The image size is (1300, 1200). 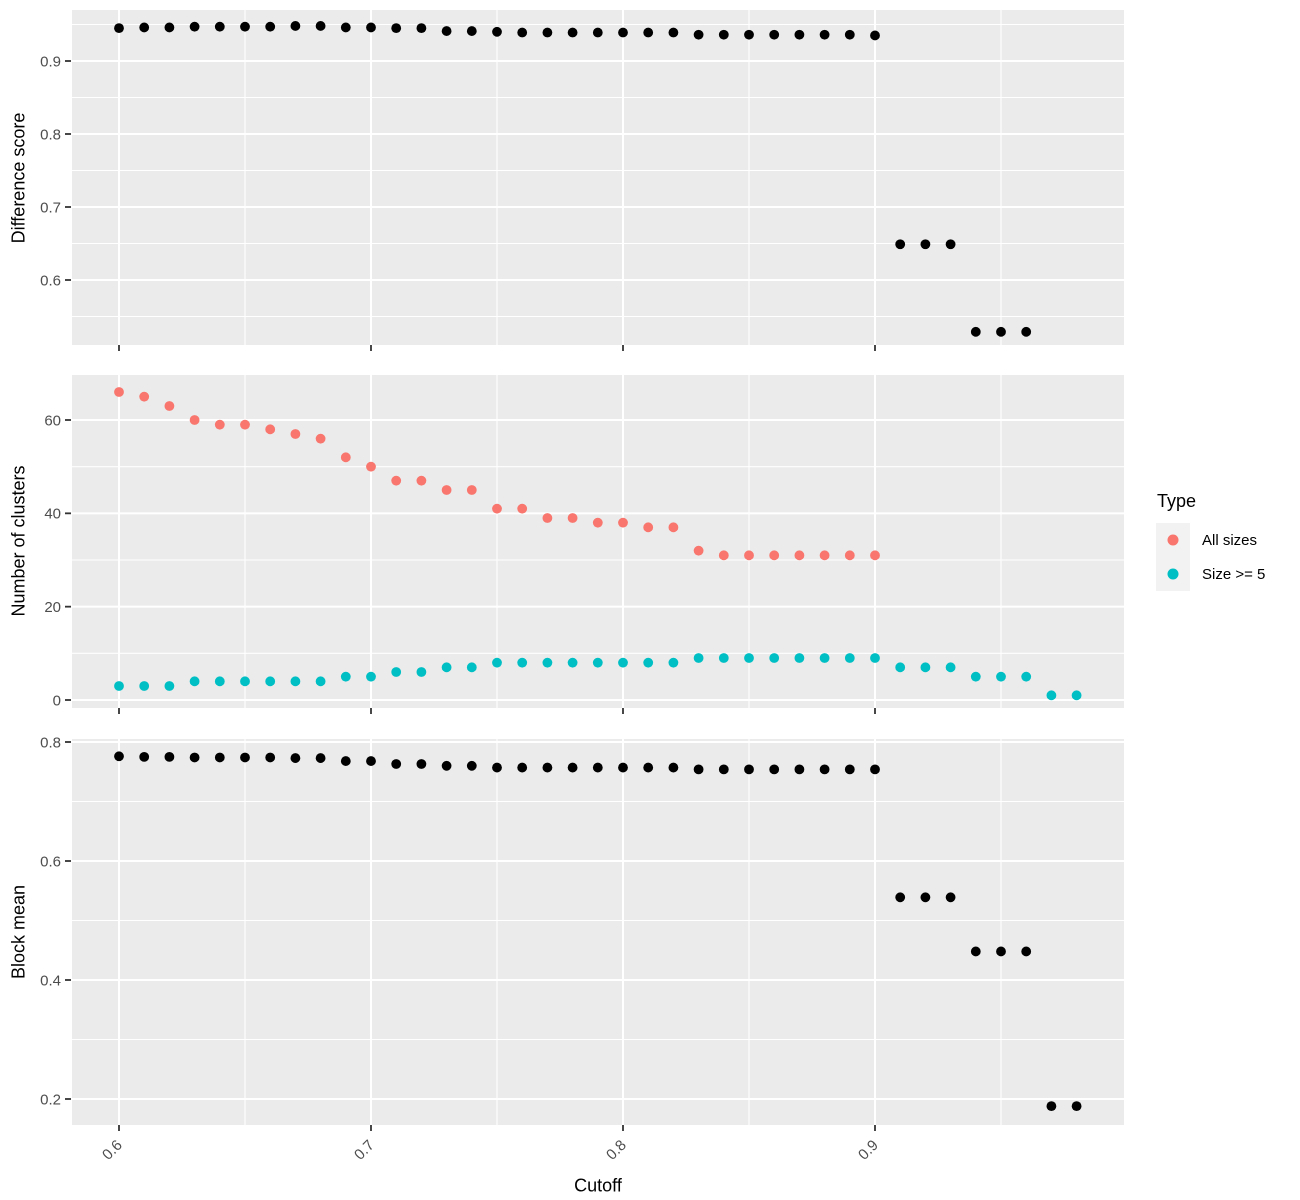 I want to click on y-tick-label: 0.9, so click(x=50, y=61).